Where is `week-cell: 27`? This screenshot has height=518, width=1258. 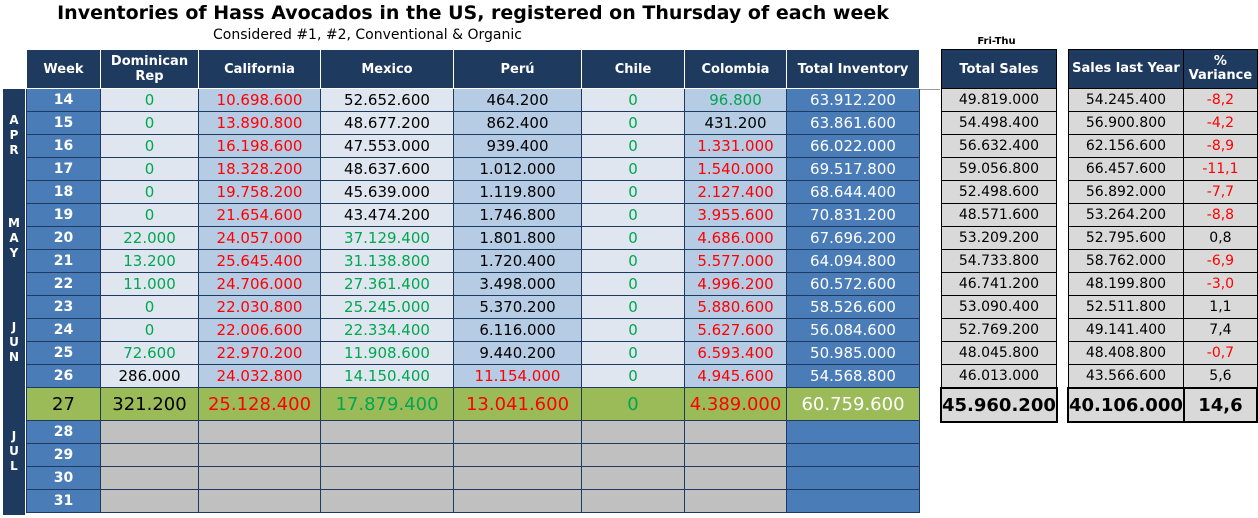
week-cell: 27 is located at coordinates (63, 404).